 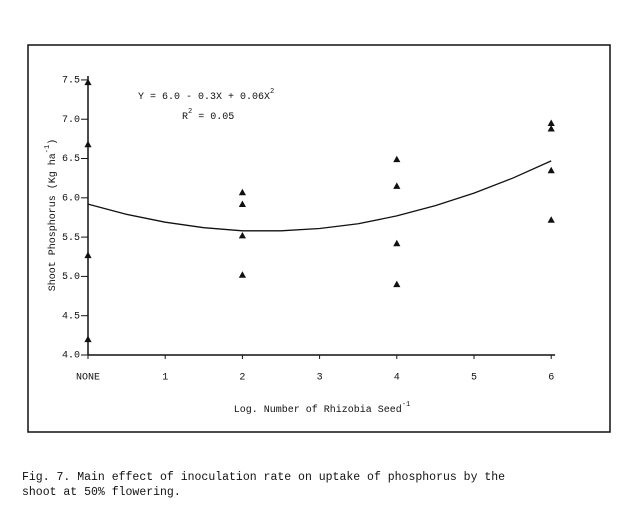 What do you see at coordinates (551, 378) in the screenshot?
I see `x-tick-label: 6` at bounding box center [551, 378].